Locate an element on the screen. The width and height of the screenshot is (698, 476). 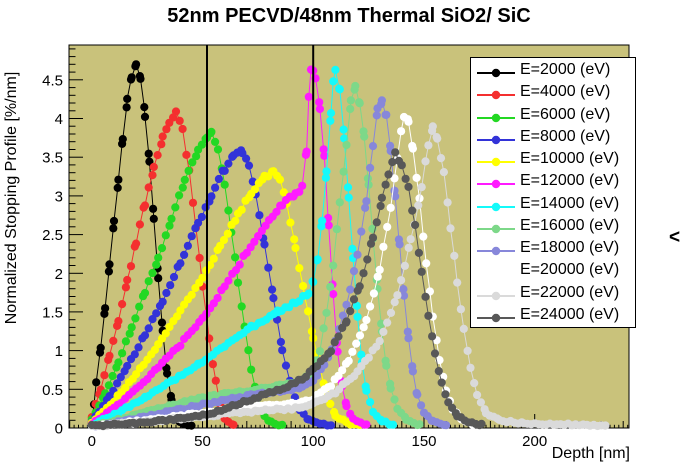
collapse-arrow-glyph: < is located at coordinates (675, 237).